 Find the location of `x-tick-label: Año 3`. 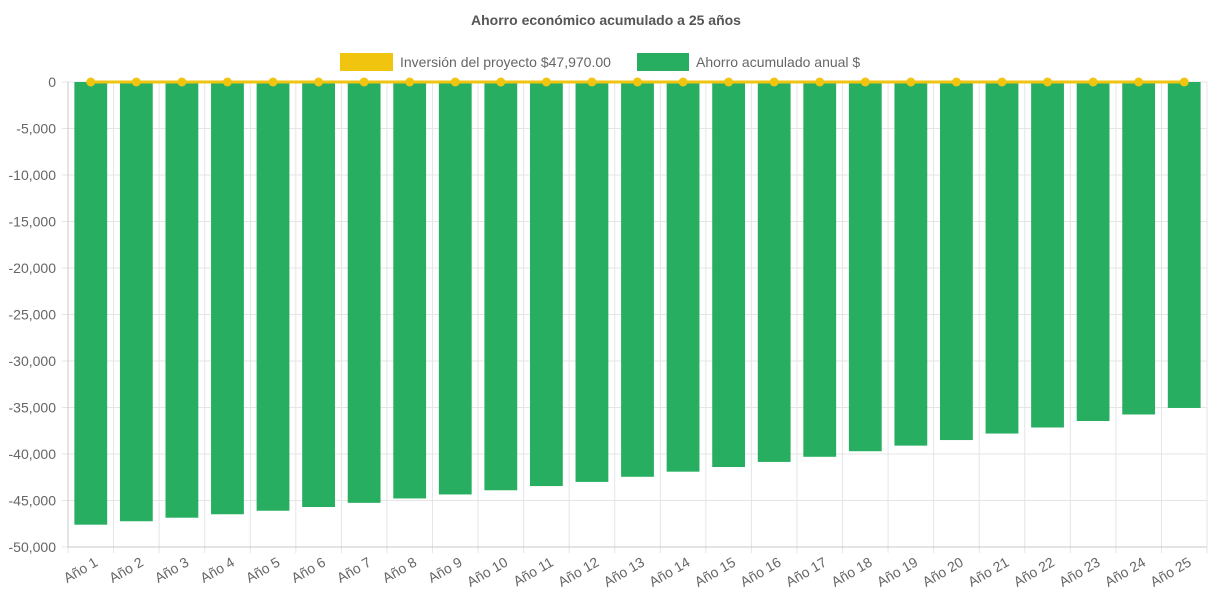

x-tick-label: Año 3 is located at coordinates (172, 570).